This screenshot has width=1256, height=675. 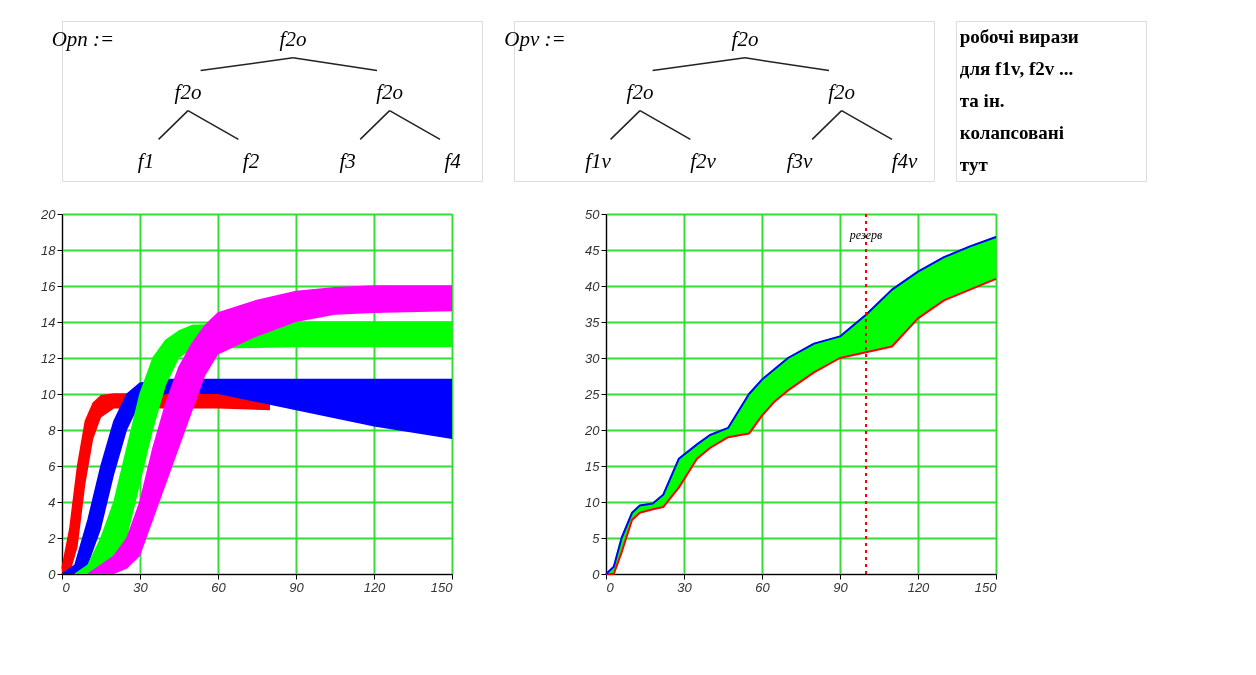 What do you see at coordinates (453, 160) in the screenshot?
I see `text: f4` at bounding box center [453, 160].